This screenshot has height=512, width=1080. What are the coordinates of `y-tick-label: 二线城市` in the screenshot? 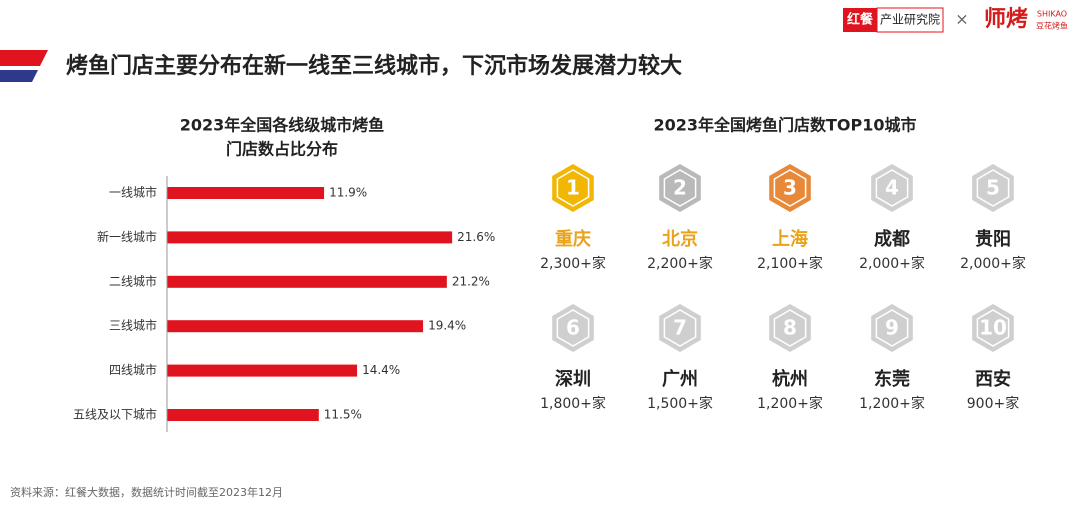 It's located at (133, 280).